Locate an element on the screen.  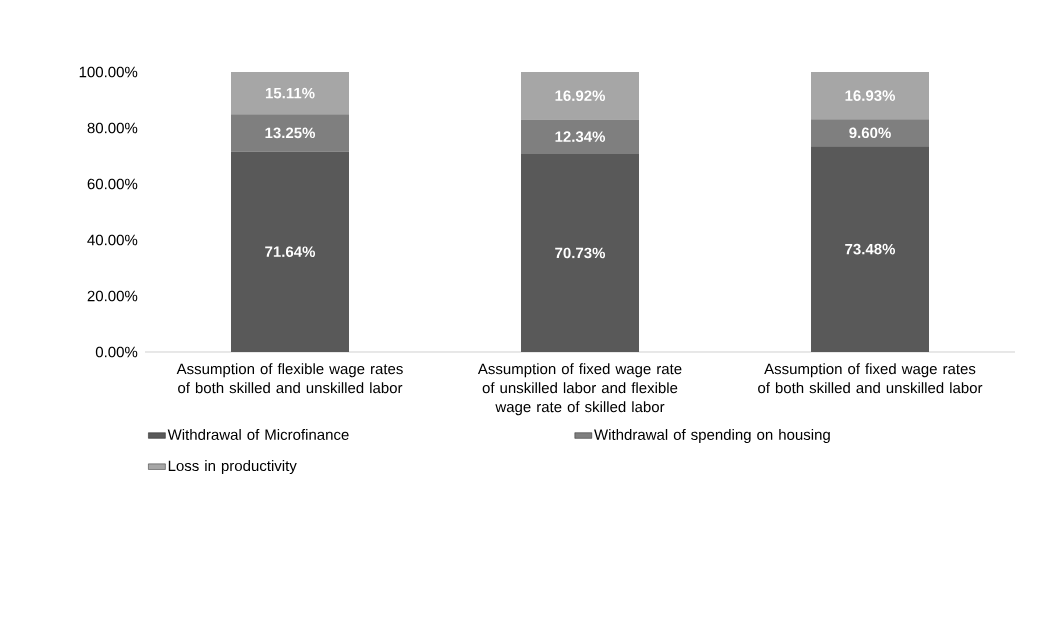
y-tick-label: 80.00% is located at coordinates (112, 128).